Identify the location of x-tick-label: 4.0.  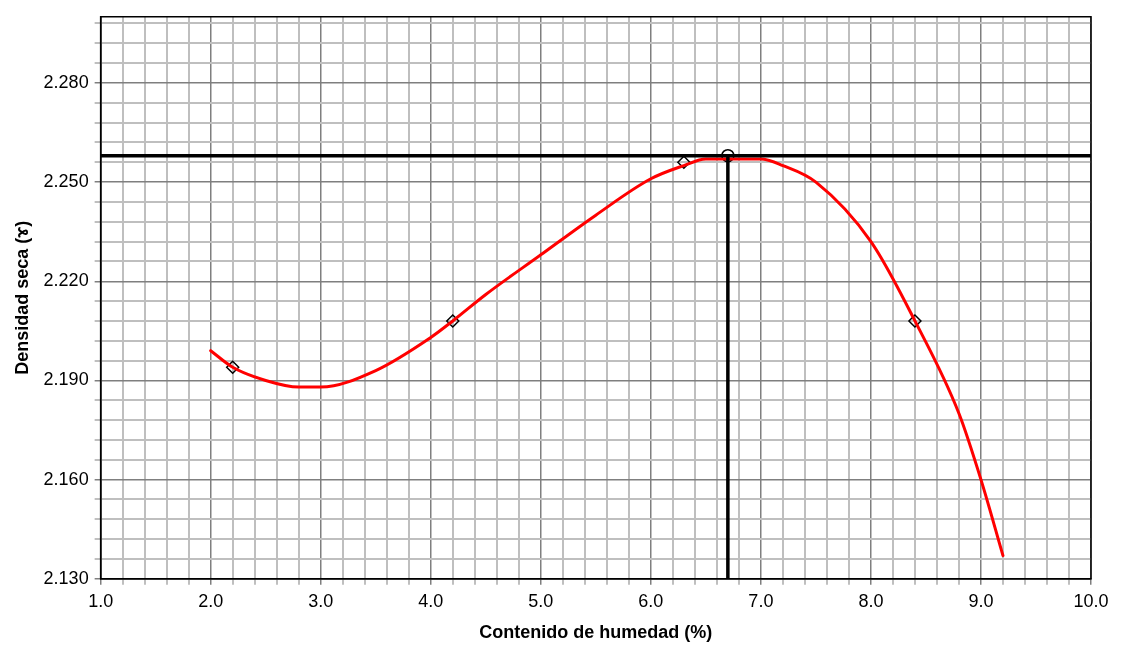
(431, 600).